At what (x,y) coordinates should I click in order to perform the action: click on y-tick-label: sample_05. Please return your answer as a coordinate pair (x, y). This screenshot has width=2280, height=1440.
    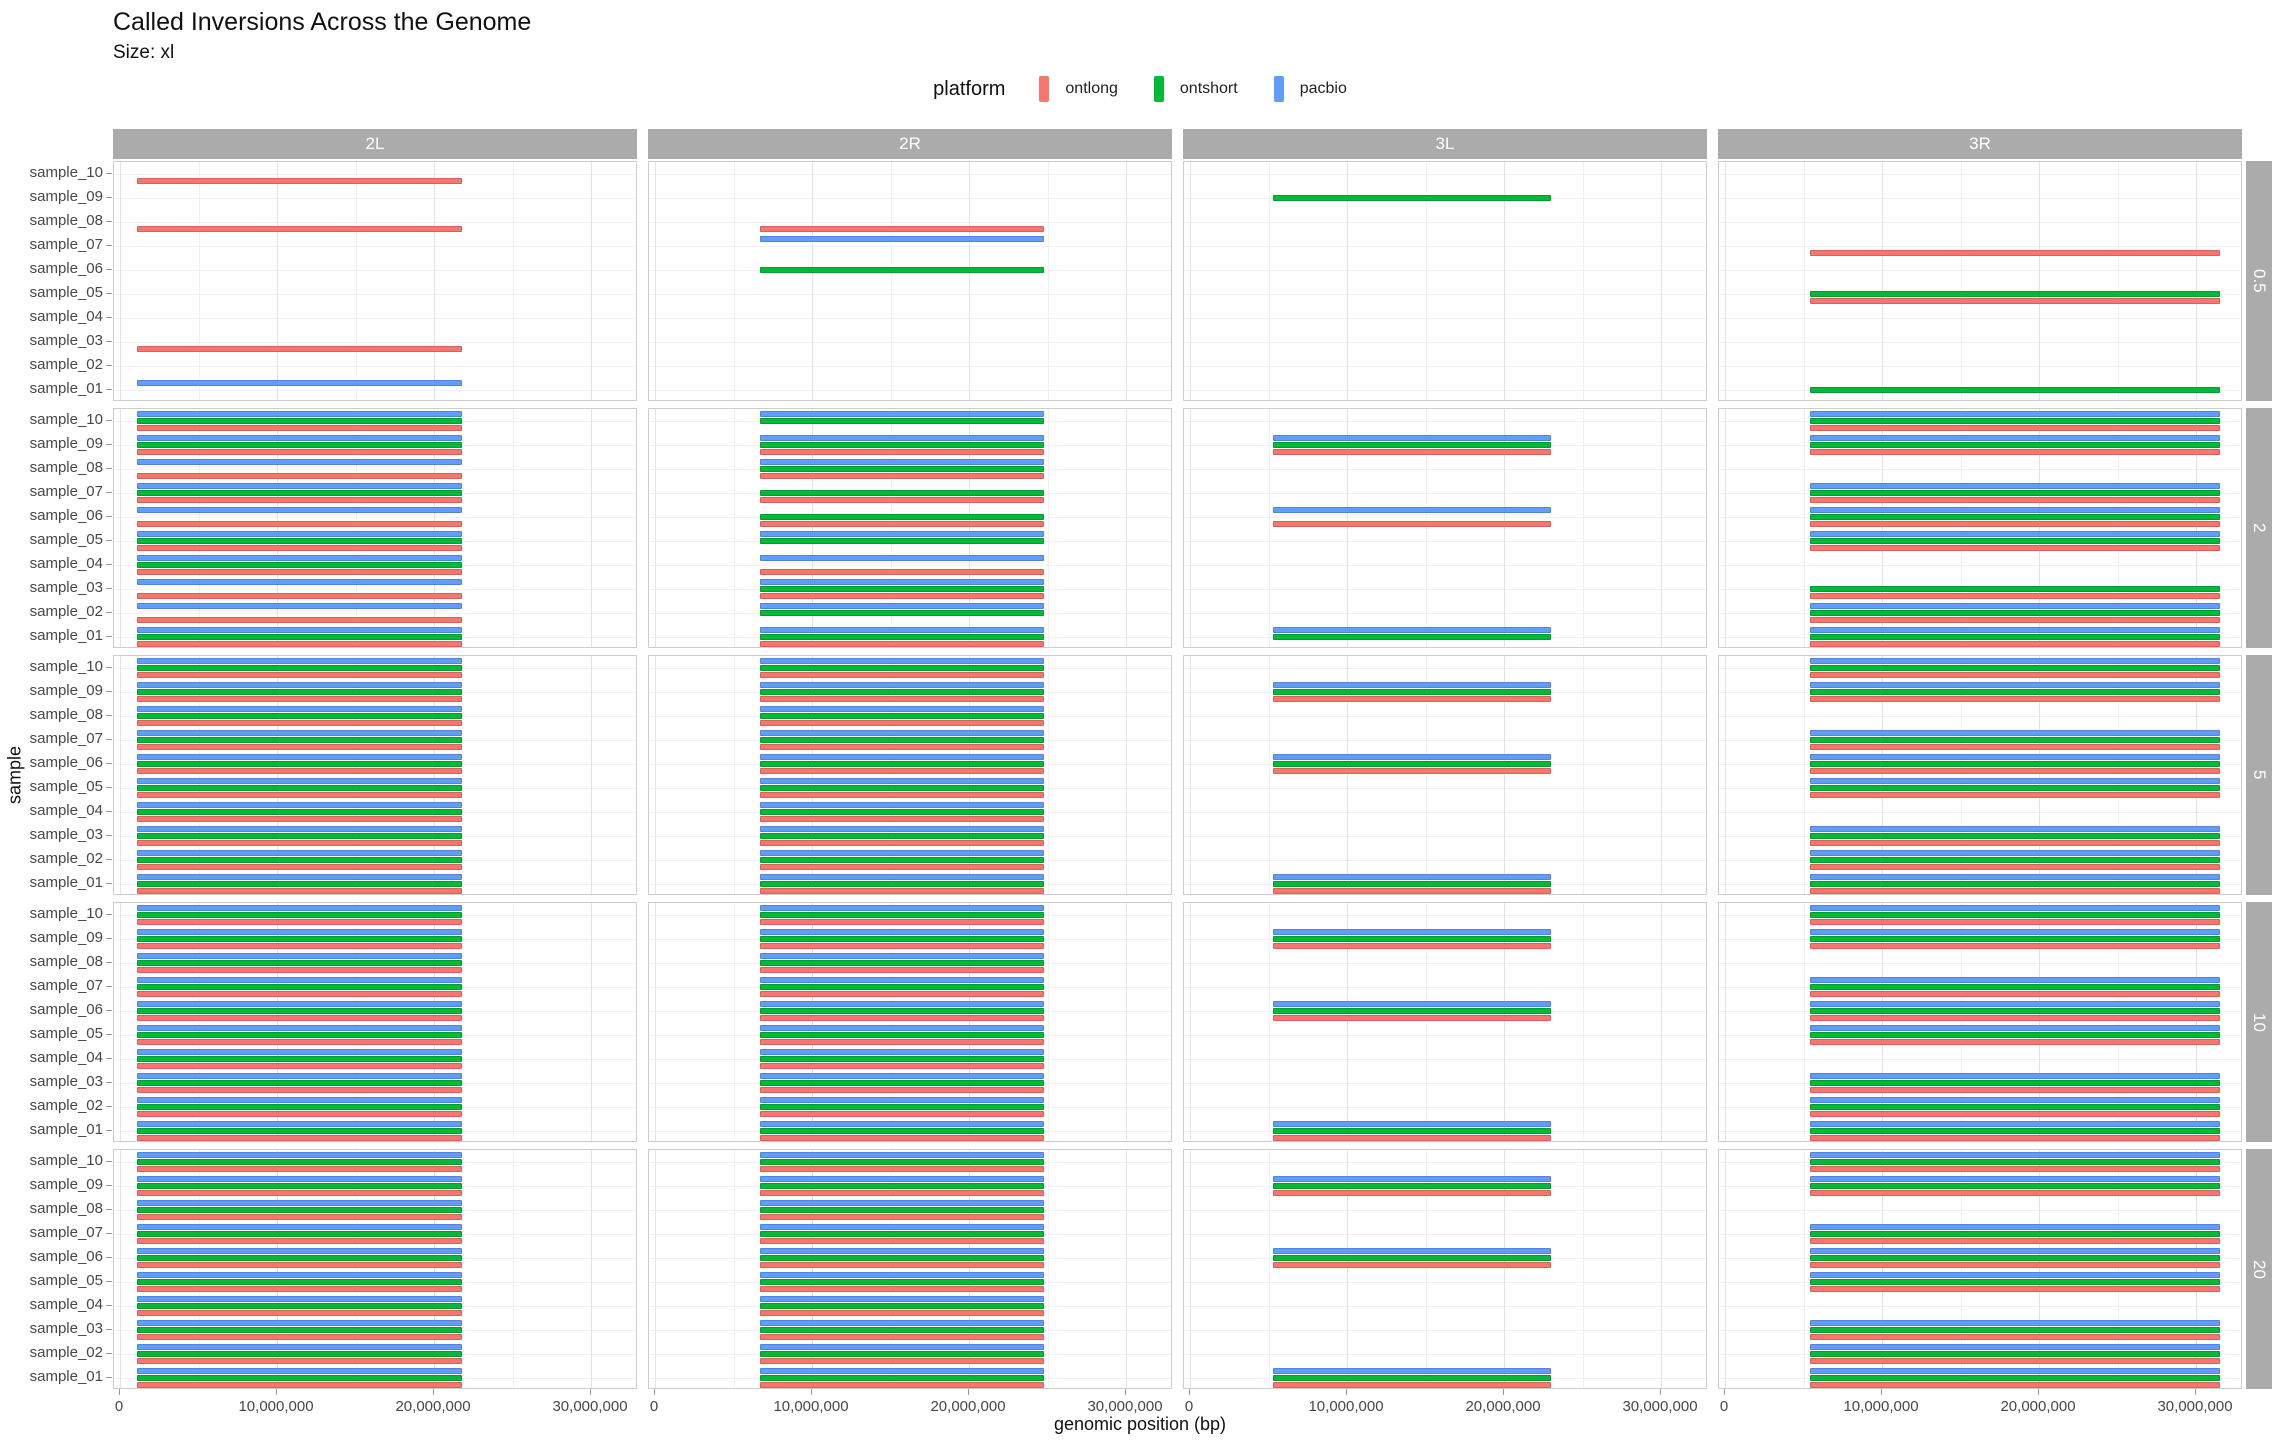
    Looking at the image, I should click on (66, 1280).